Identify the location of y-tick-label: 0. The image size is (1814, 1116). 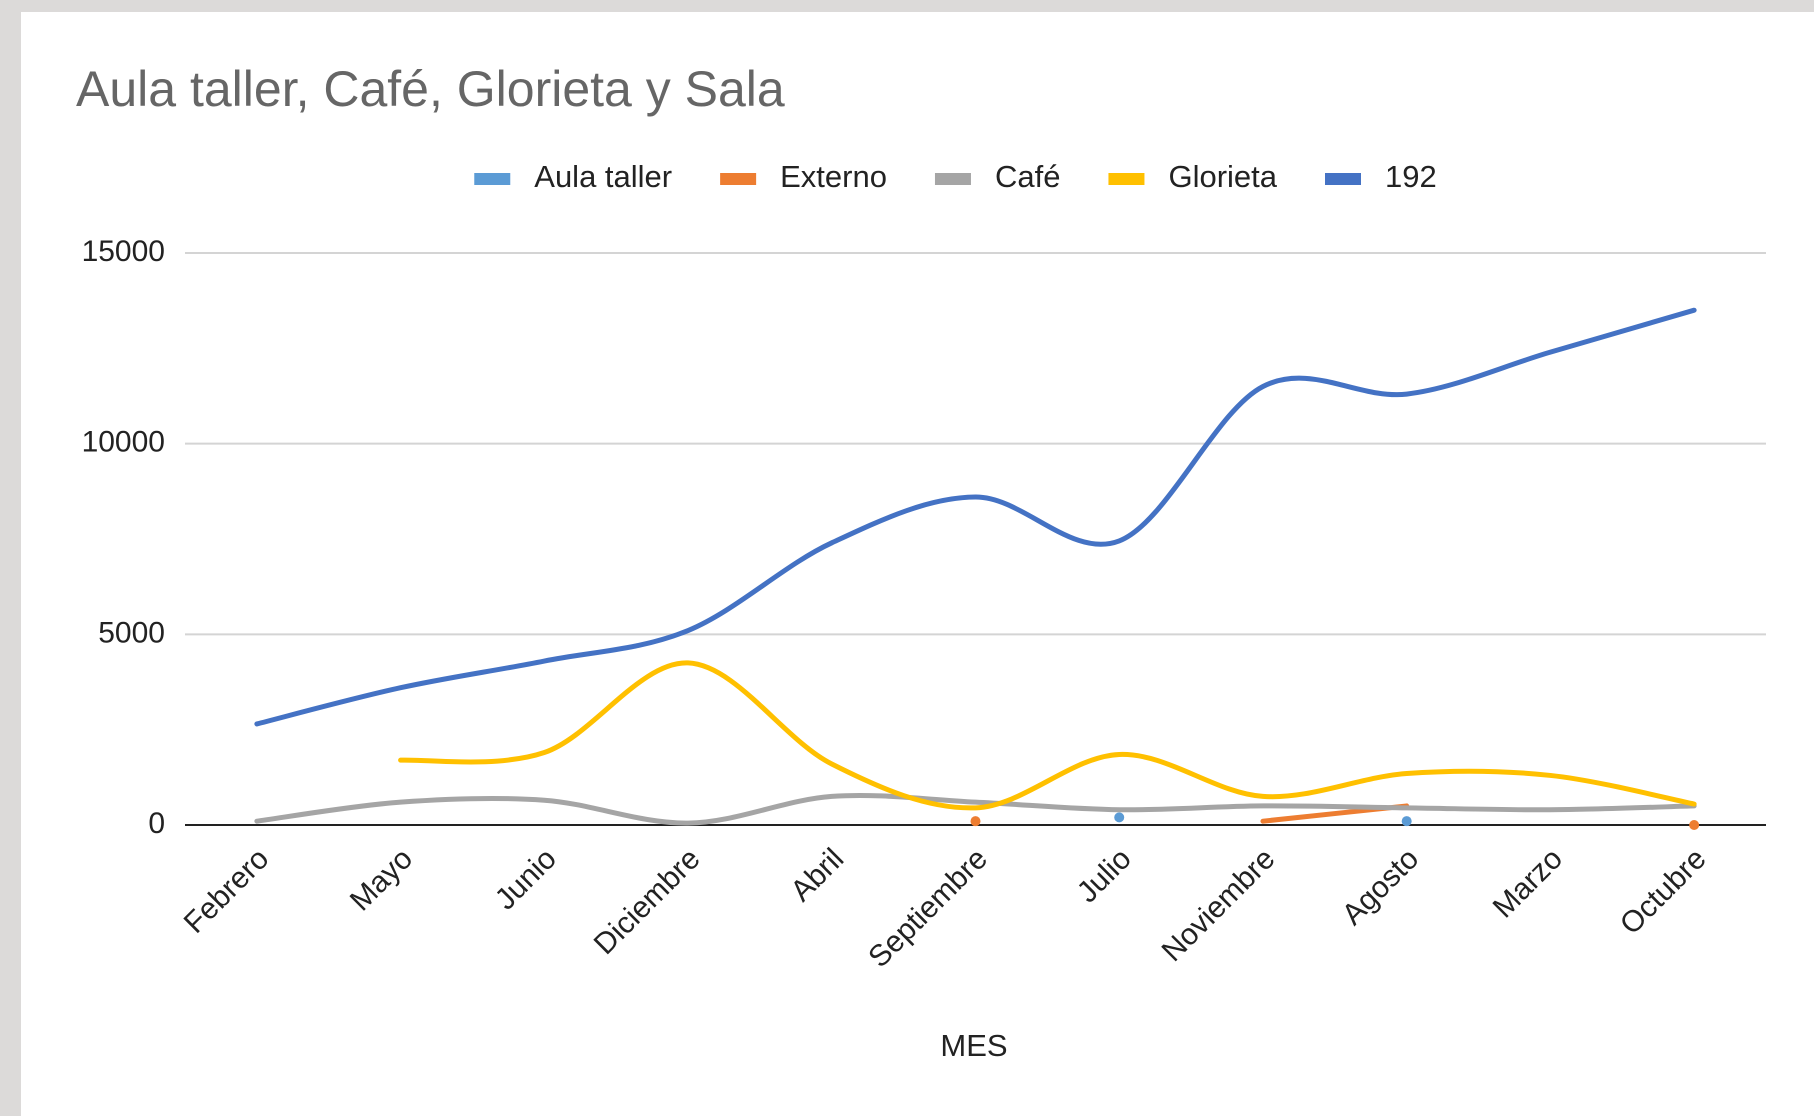
(156, 823).